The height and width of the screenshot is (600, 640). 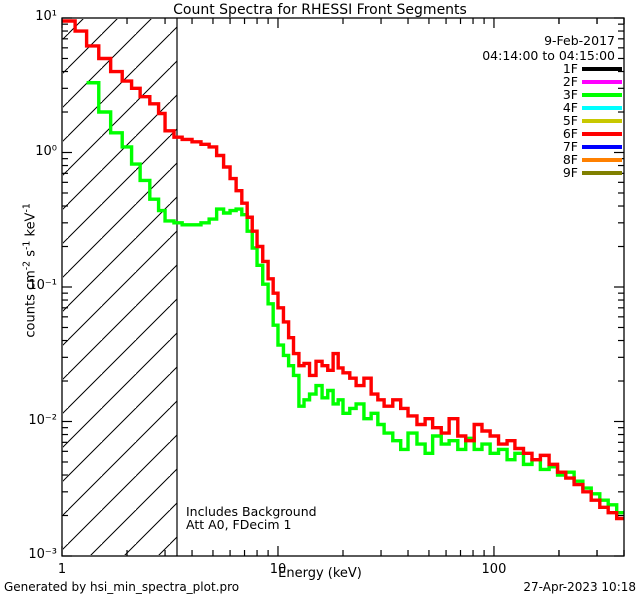 What do you see at coordinates (46, 151) in the screenshot?
I see `y-tick-label: 10⁰` at bounding box center [46, 151].